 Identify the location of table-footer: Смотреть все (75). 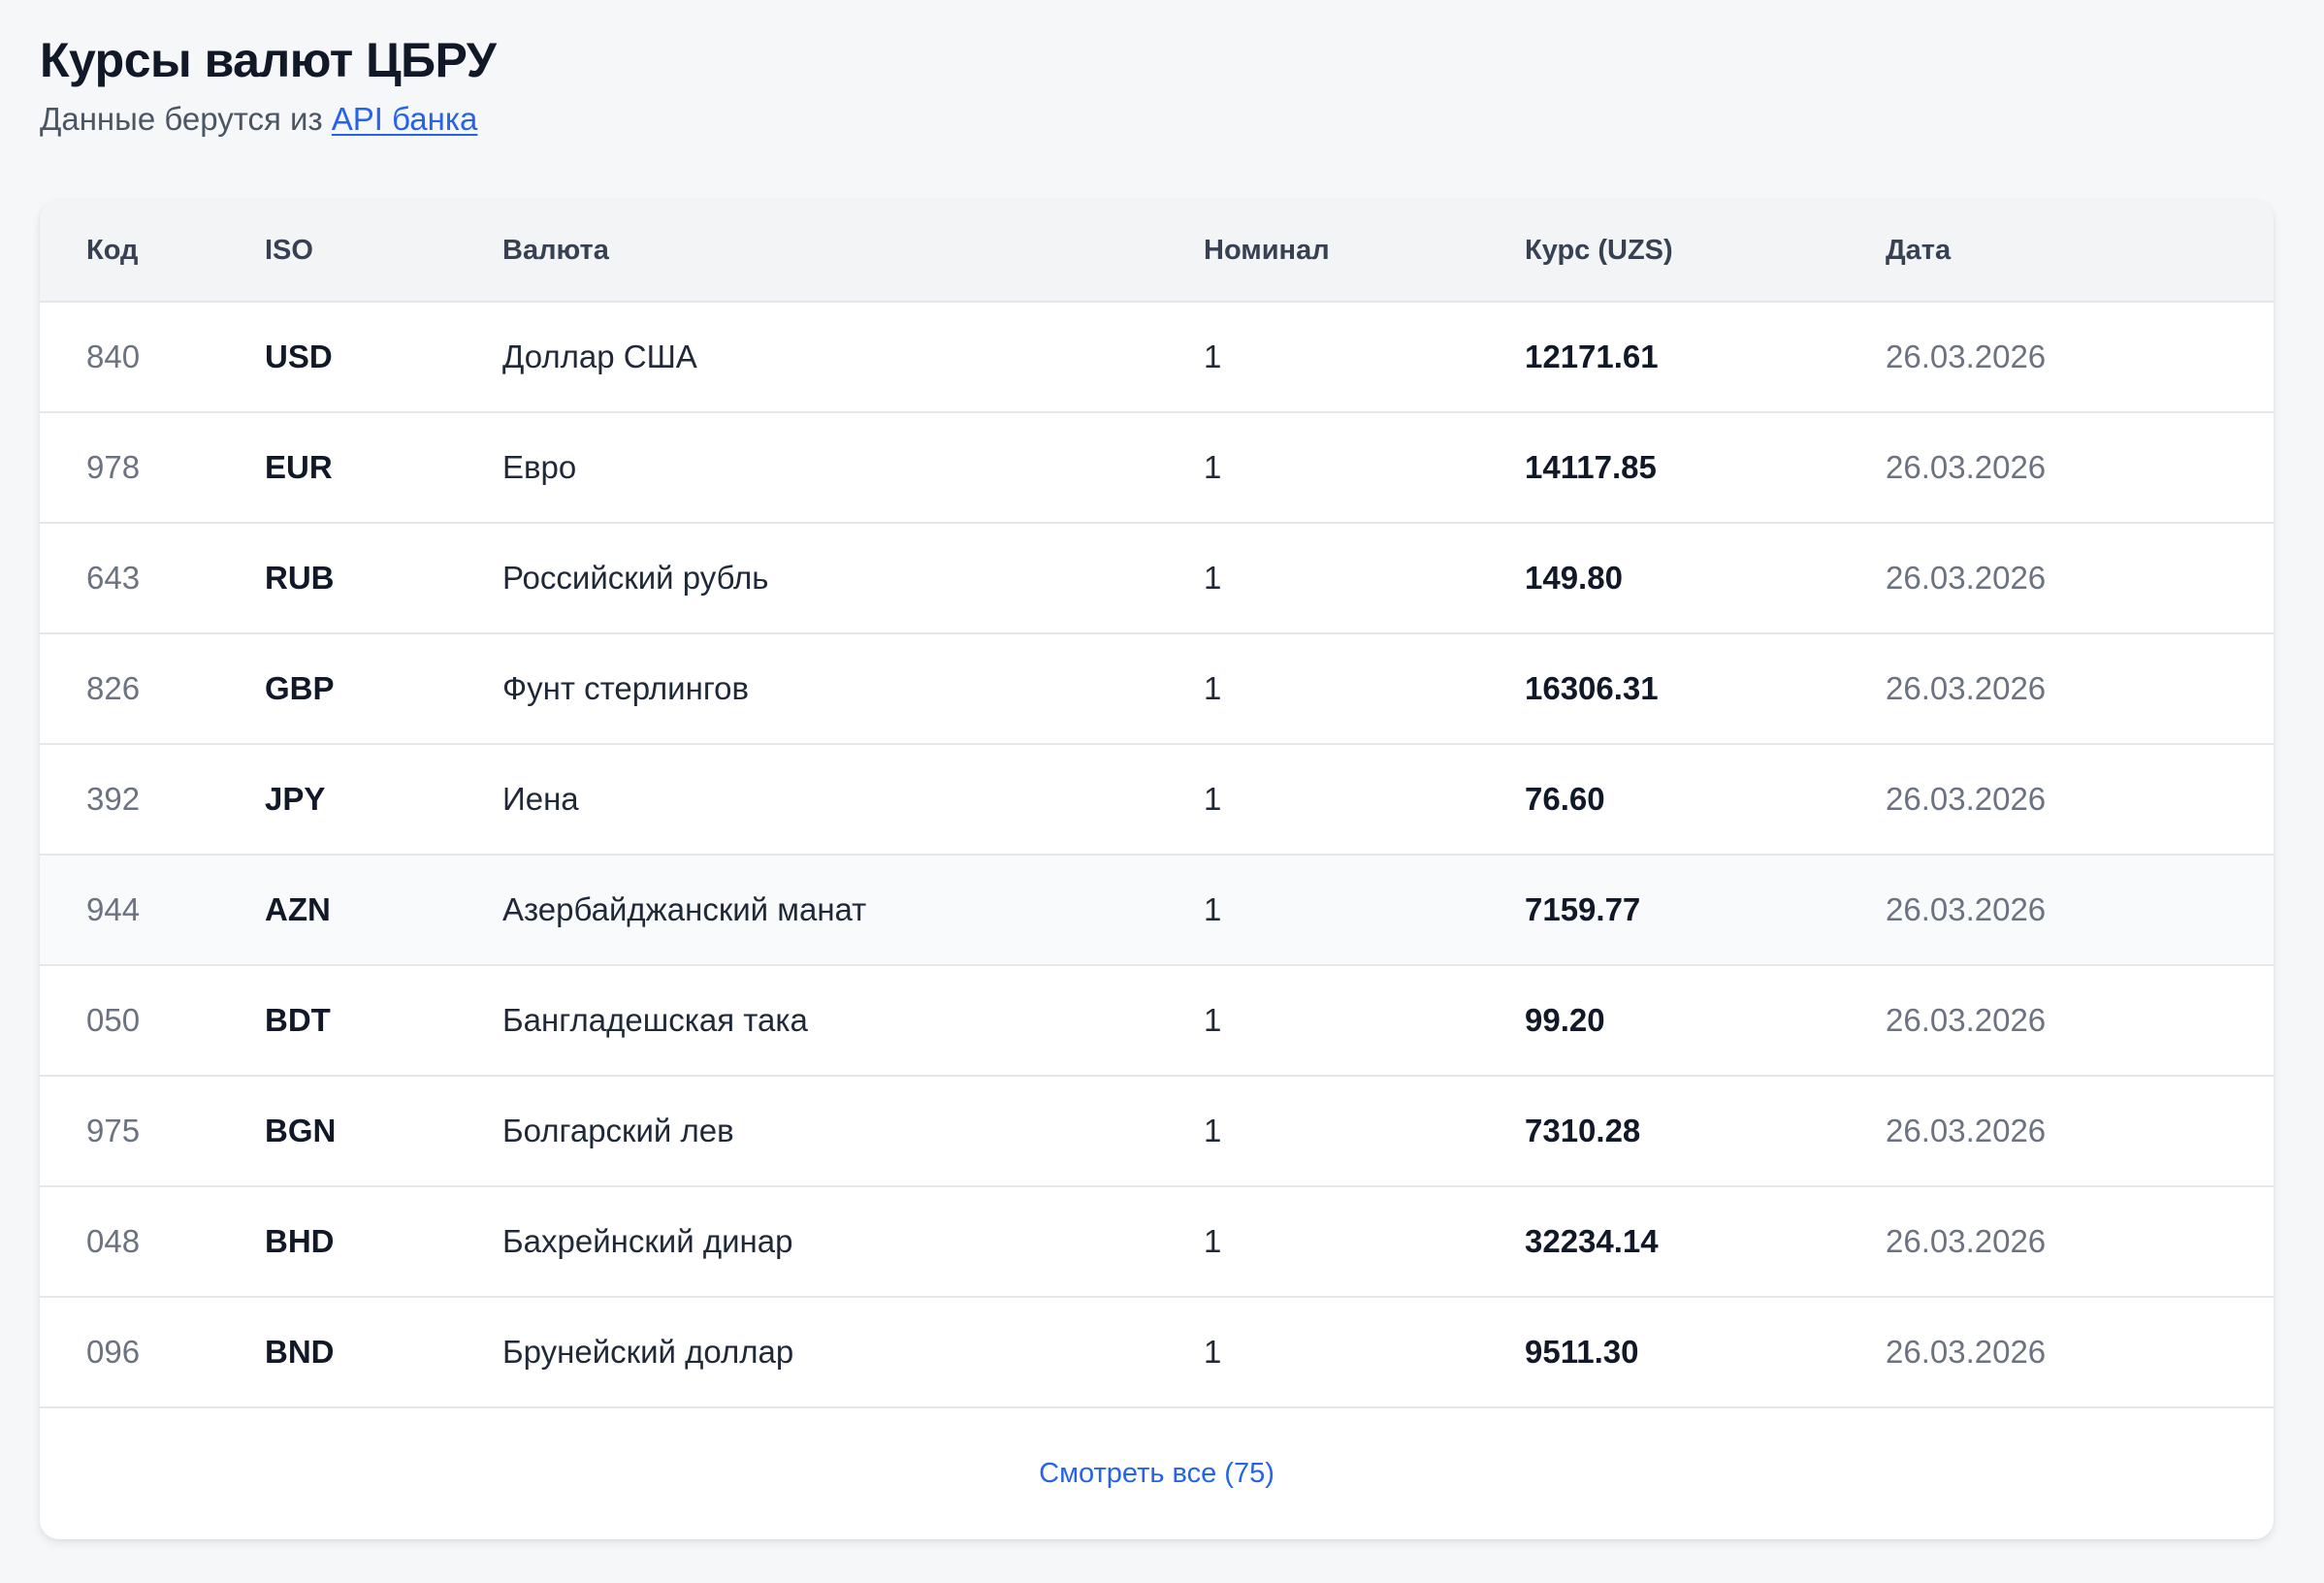
(1157, 1473).